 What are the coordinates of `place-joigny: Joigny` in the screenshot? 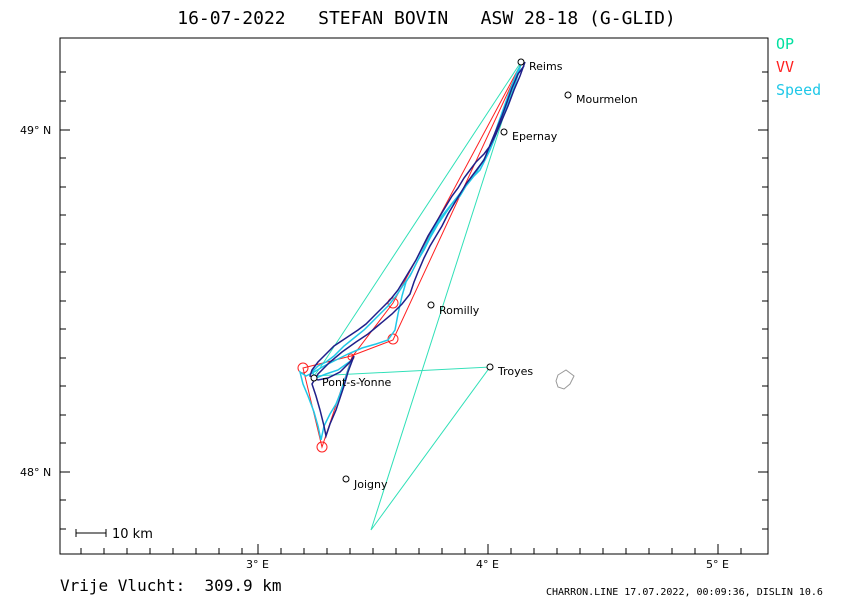 It's located at (365, 483).